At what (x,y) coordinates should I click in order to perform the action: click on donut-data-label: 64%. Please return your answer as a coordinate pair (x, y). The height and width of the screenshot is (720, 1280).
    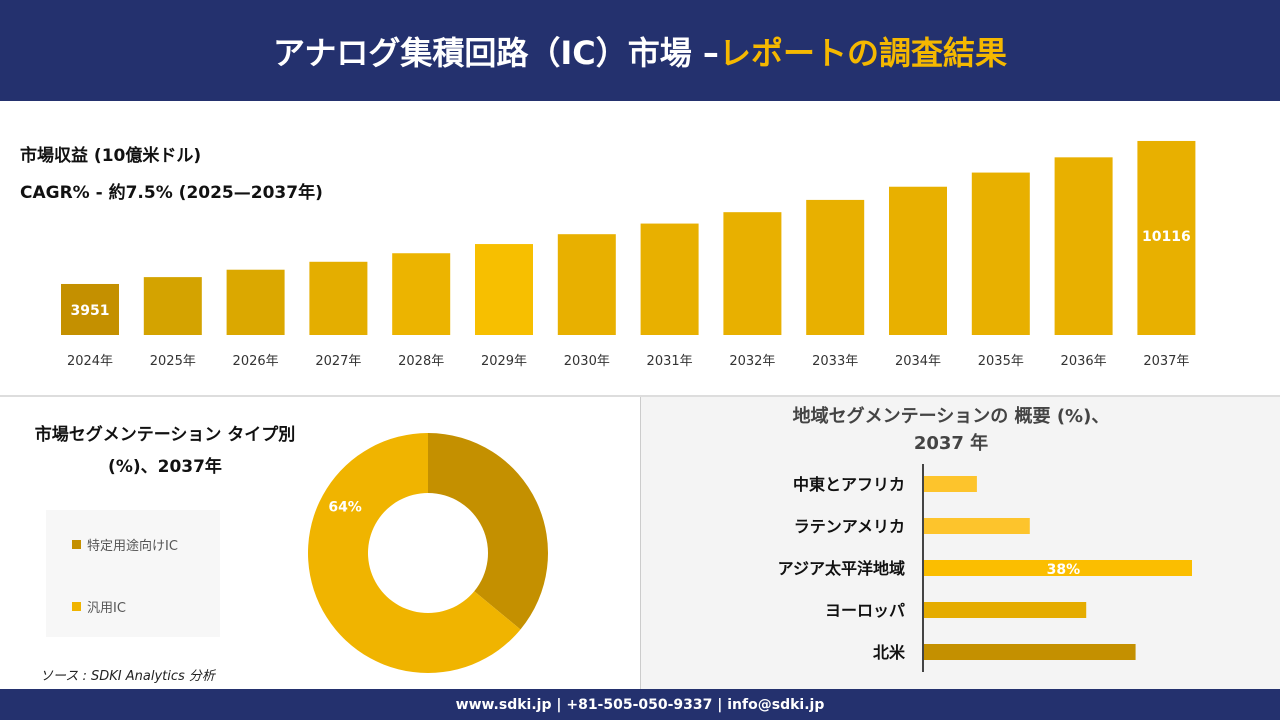
    Looking at the image, I should click on (345, 508).